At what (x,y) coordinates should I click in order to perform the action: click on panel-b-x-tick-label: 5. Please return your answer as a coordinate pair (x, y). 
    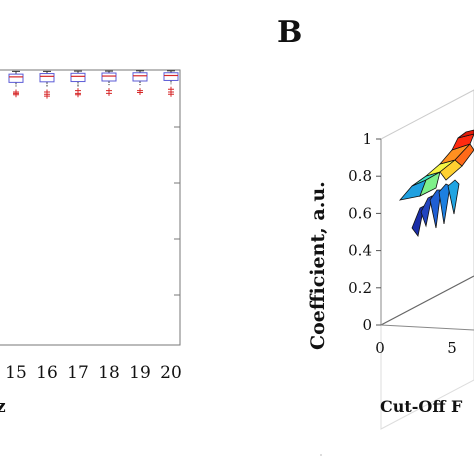
    Looking at the image, I should click on (452, 348).